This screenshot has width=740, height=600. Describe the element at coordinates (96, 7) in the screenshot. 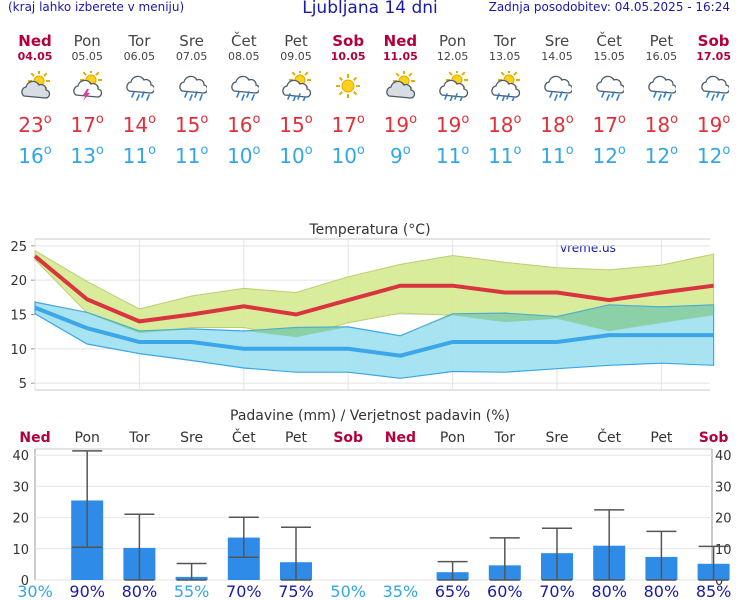

I see `location-hint: (kraj lahko izberete v meniju)` at that location.